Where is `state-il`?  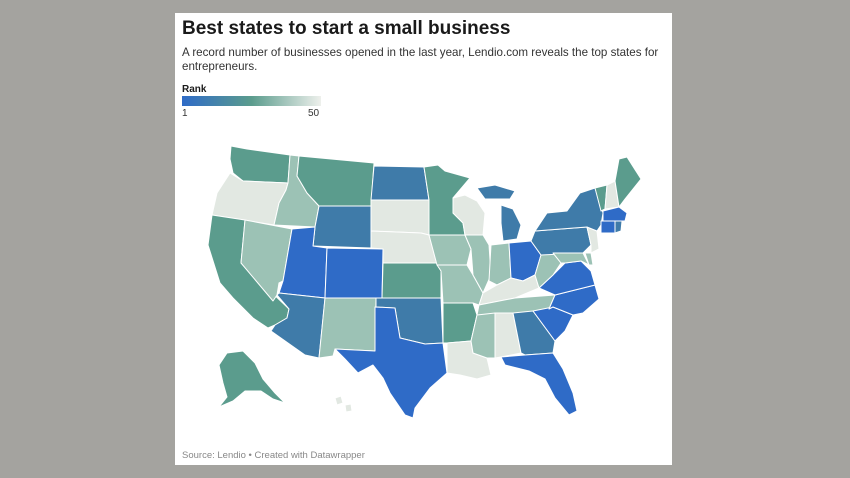
state-il is located at coordinates (478, 264).